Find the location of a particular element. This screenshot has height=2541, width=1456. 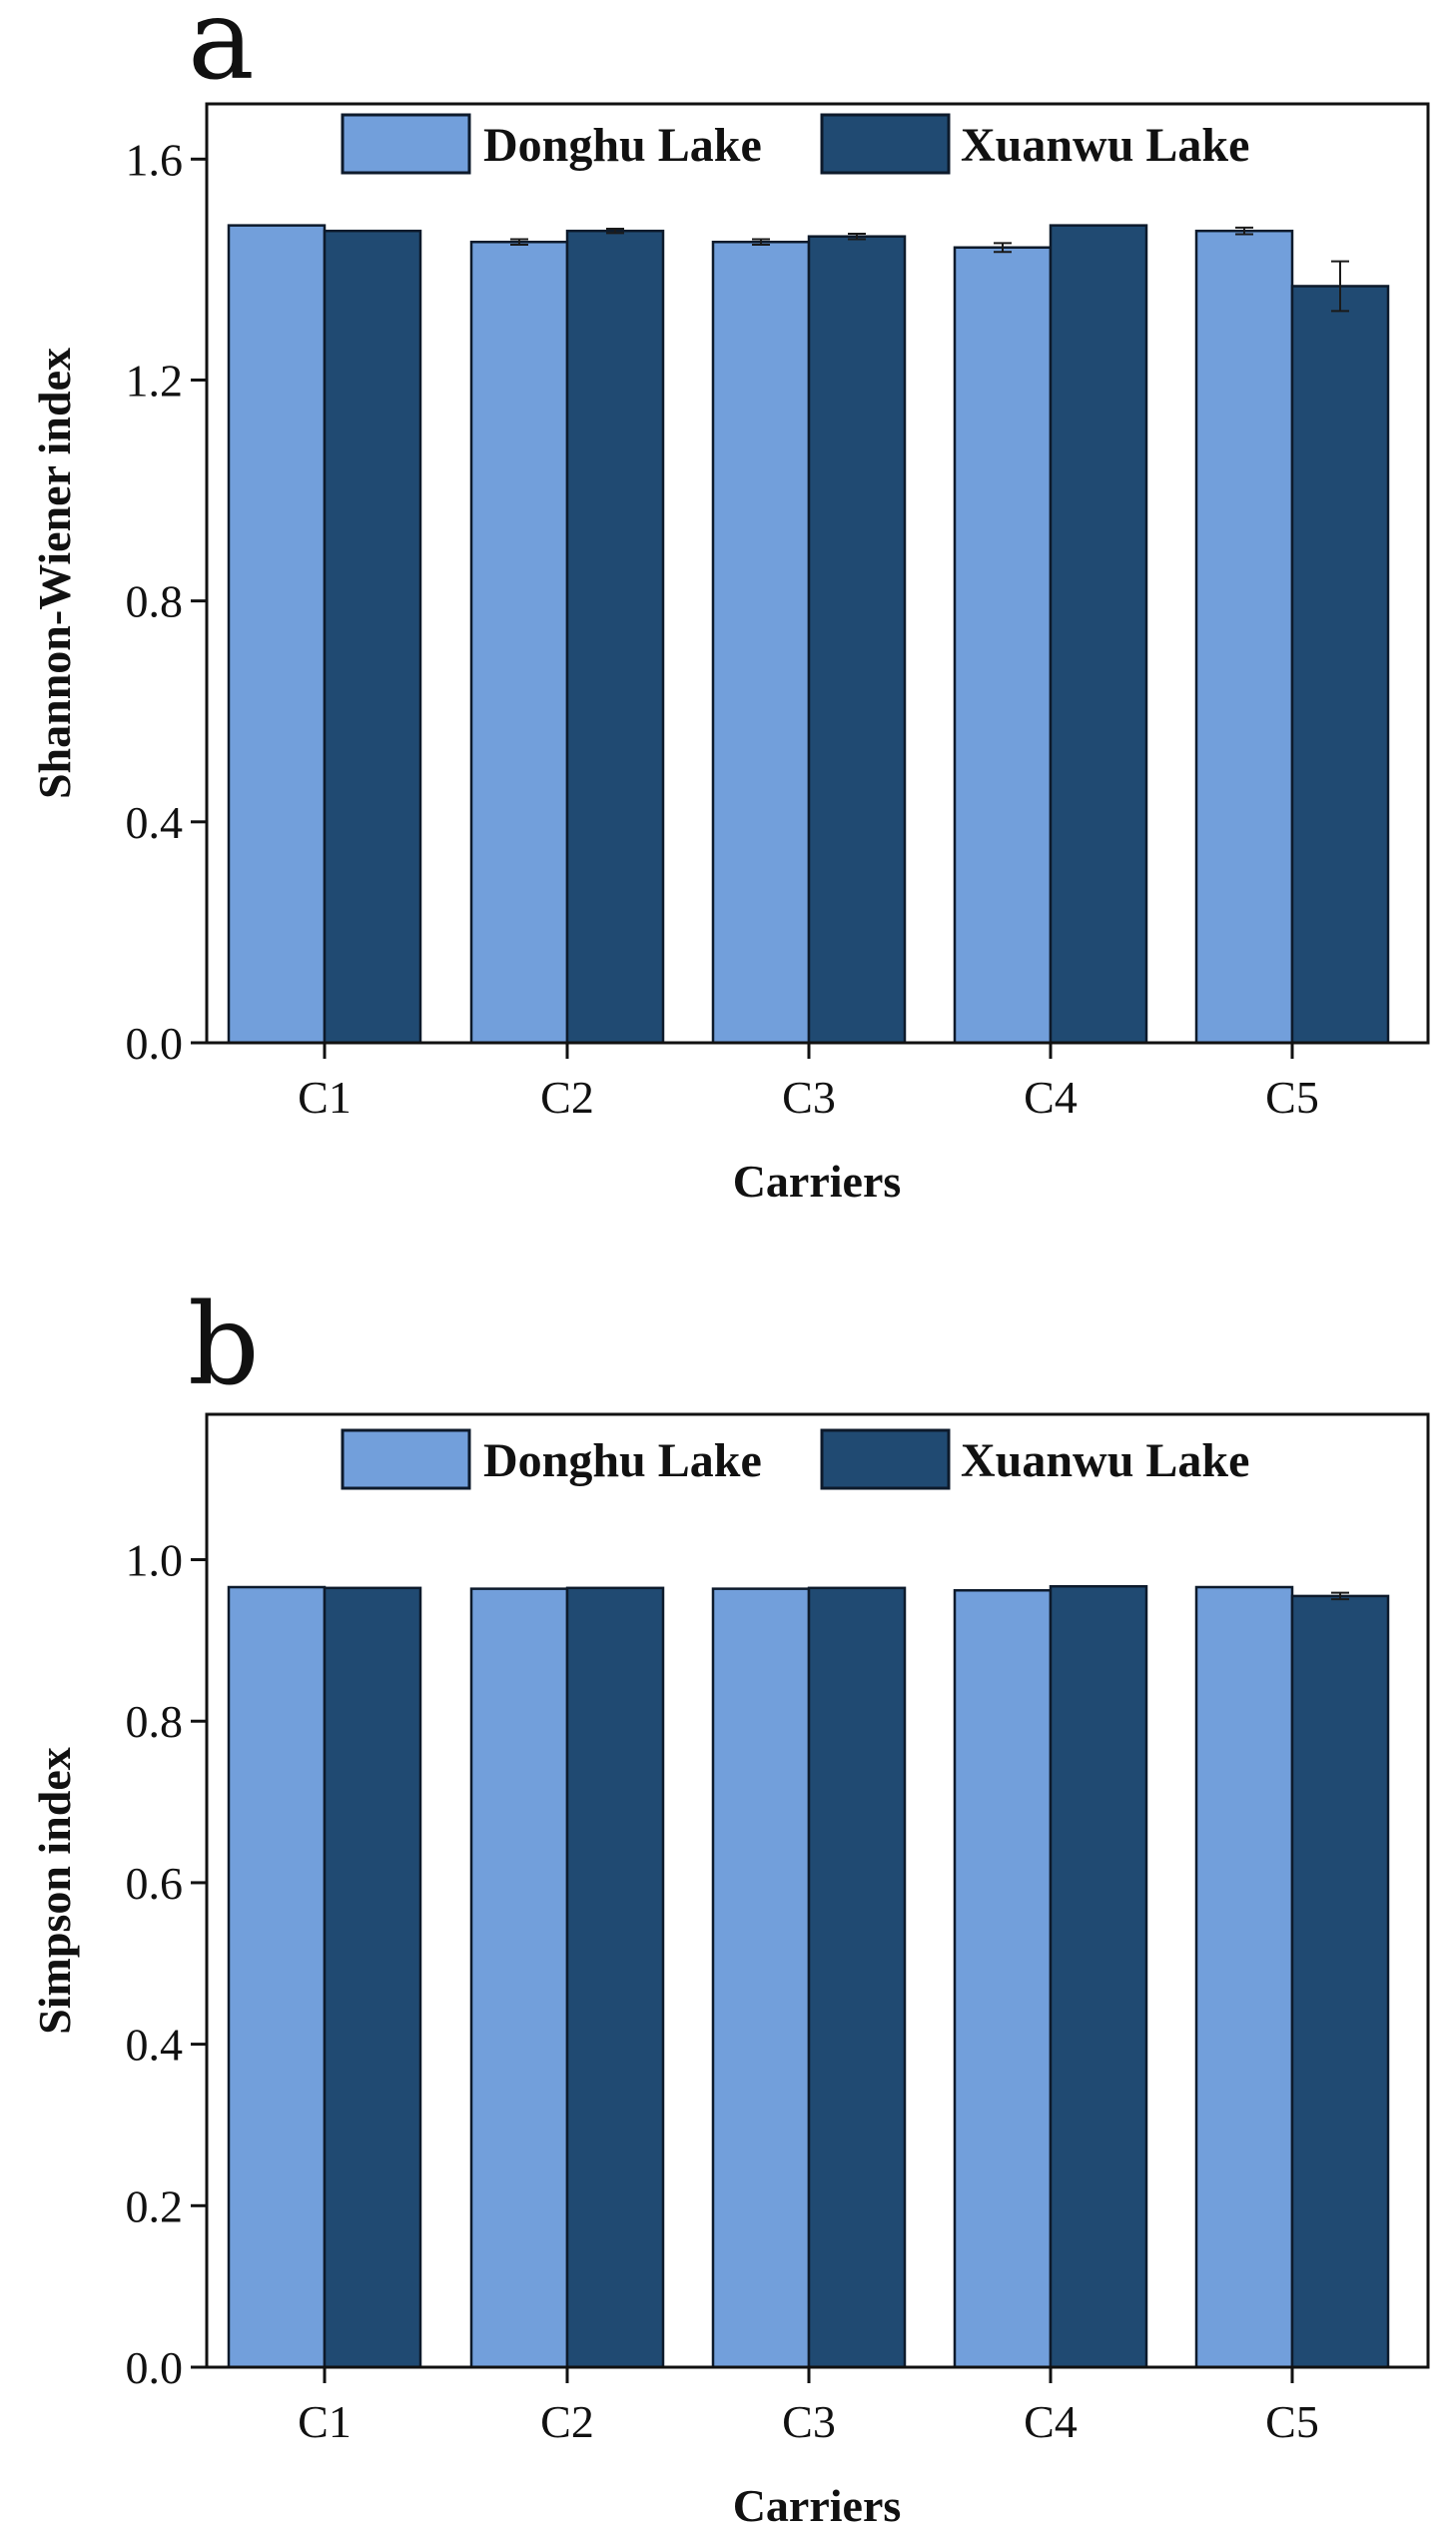

panel-b-y-axis-title: Simpson index is located at coordinates (54, 1891).